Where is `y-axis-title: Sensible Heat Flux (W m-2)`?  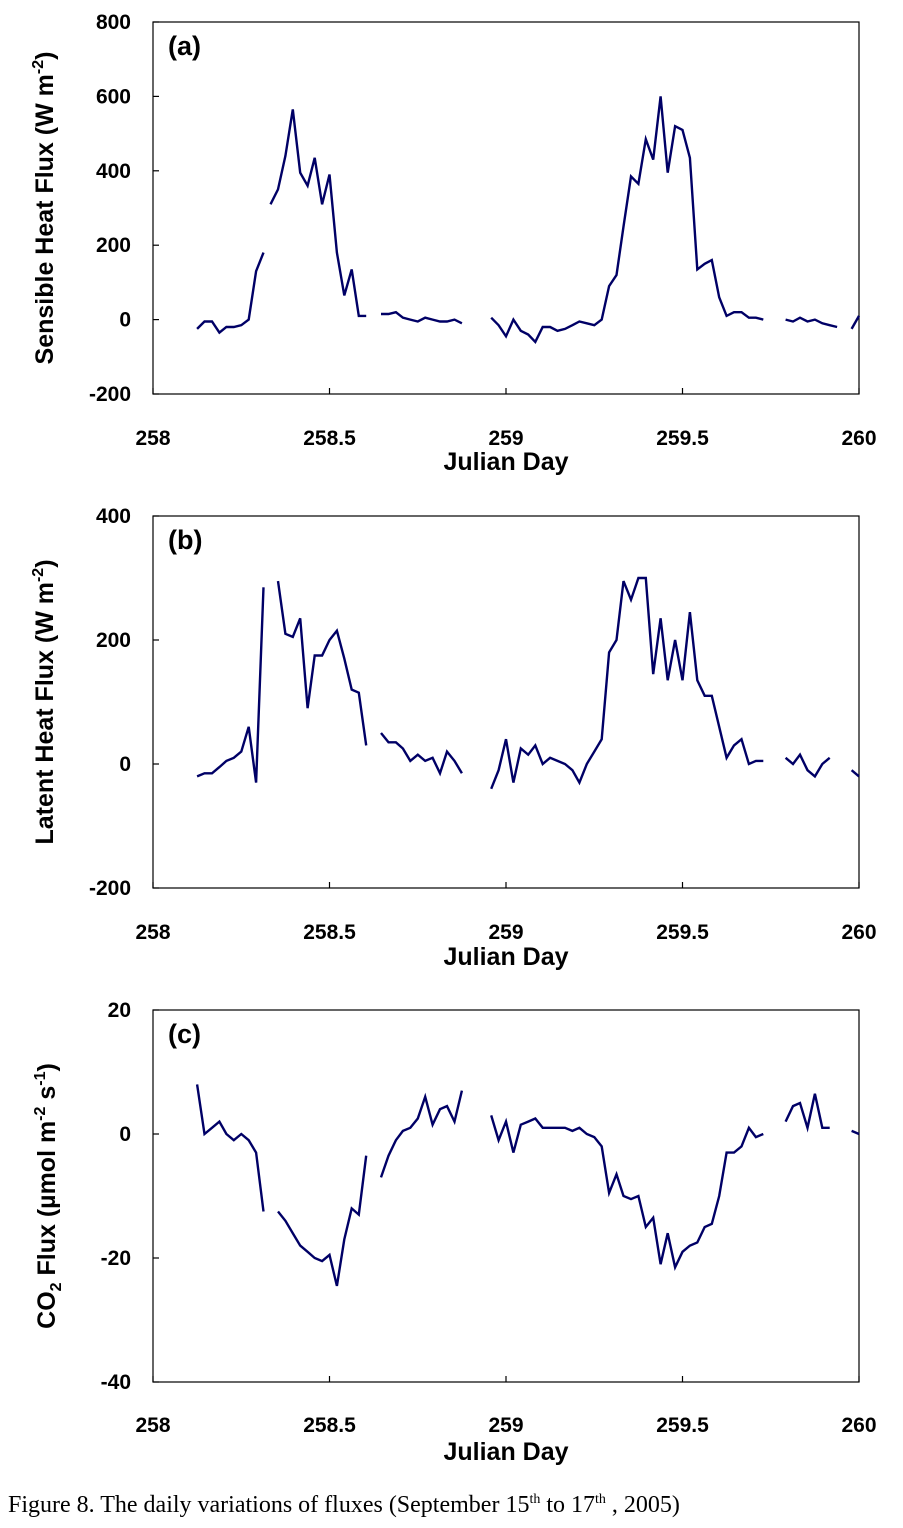 y-axis-title: Sensible Heat Flux (W m-2) is located at coordinates (44, 208).